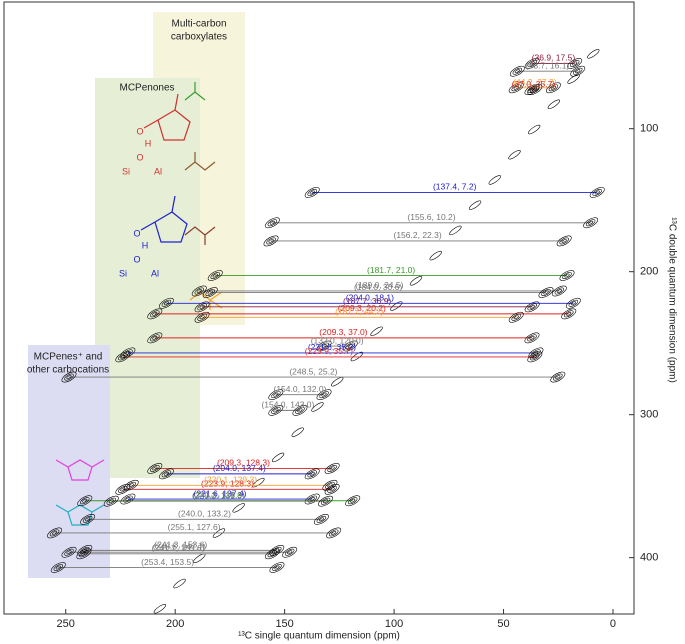 This screenshot has width=685, height=644. I want to click on atom-label: O, so click(136, 233).